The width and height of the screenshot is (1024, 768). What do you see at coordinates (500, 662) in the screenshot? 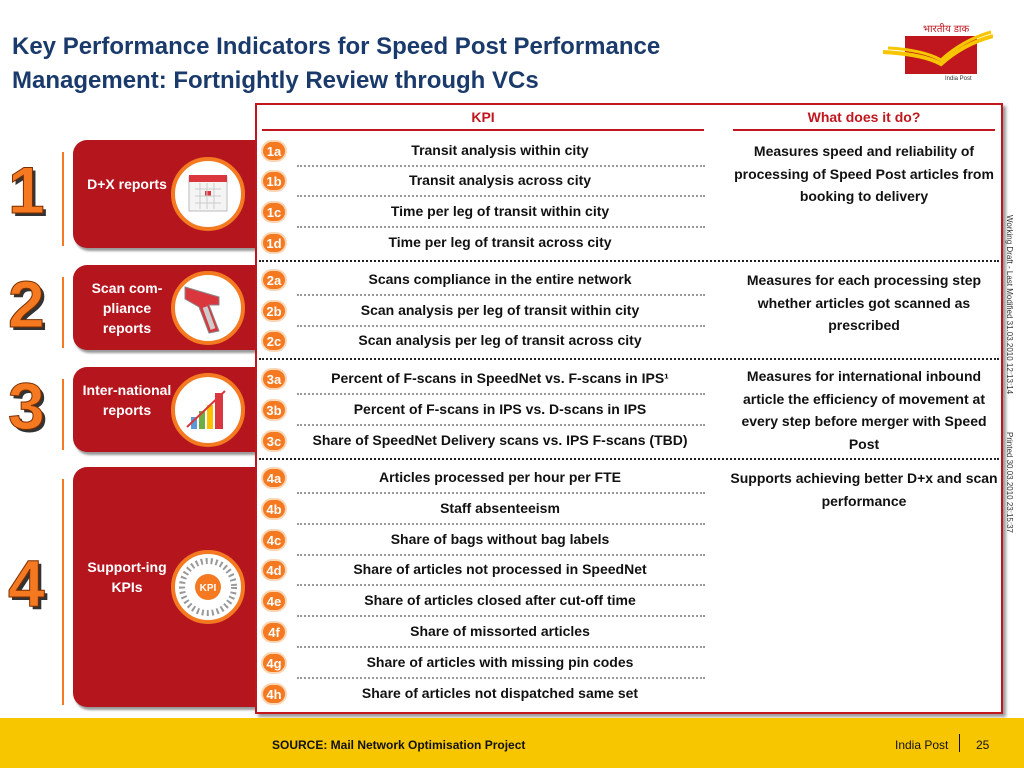
I see `kpi-text: Share of articles with missing pin codes` at bounding box center [500, 662].